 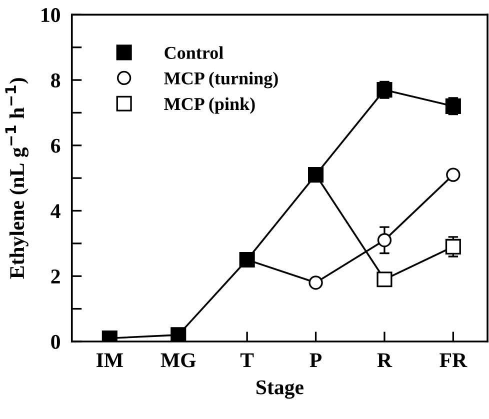 I want to click on legend-label: MCP (turning), so click(x=221, y=80).